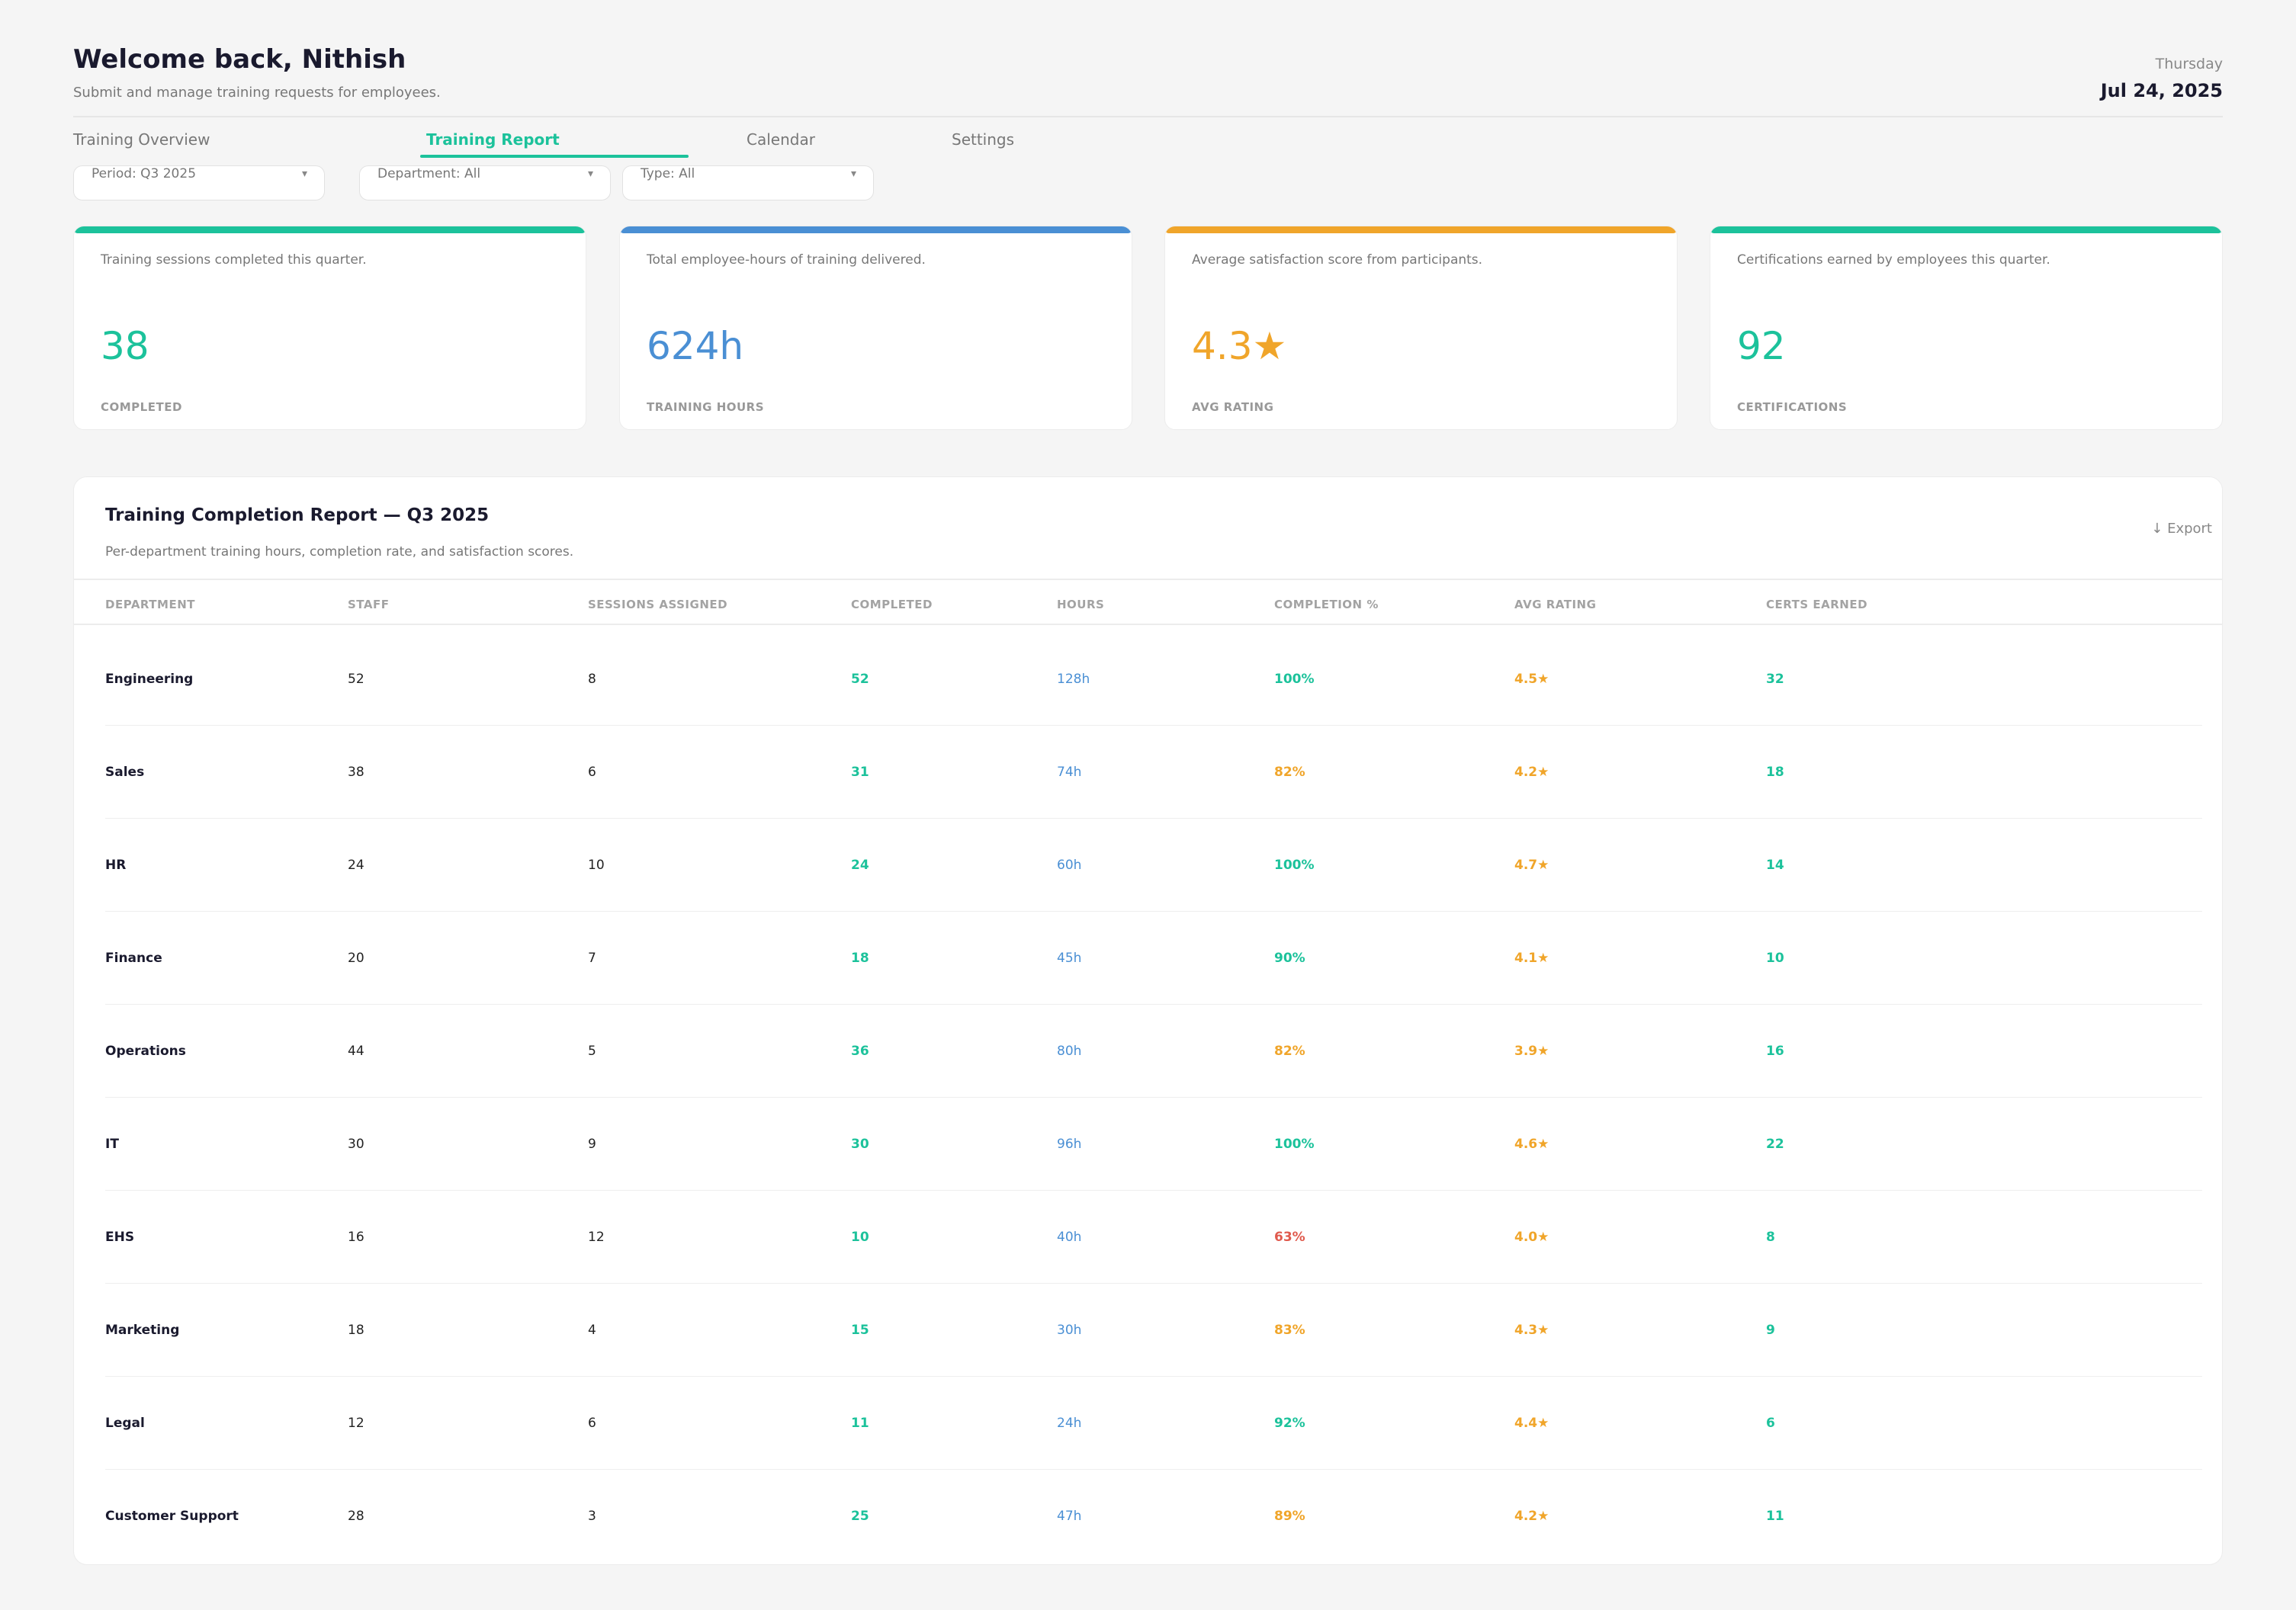  I want to click on chevron-down-icon: ▾, so click(304, 174).